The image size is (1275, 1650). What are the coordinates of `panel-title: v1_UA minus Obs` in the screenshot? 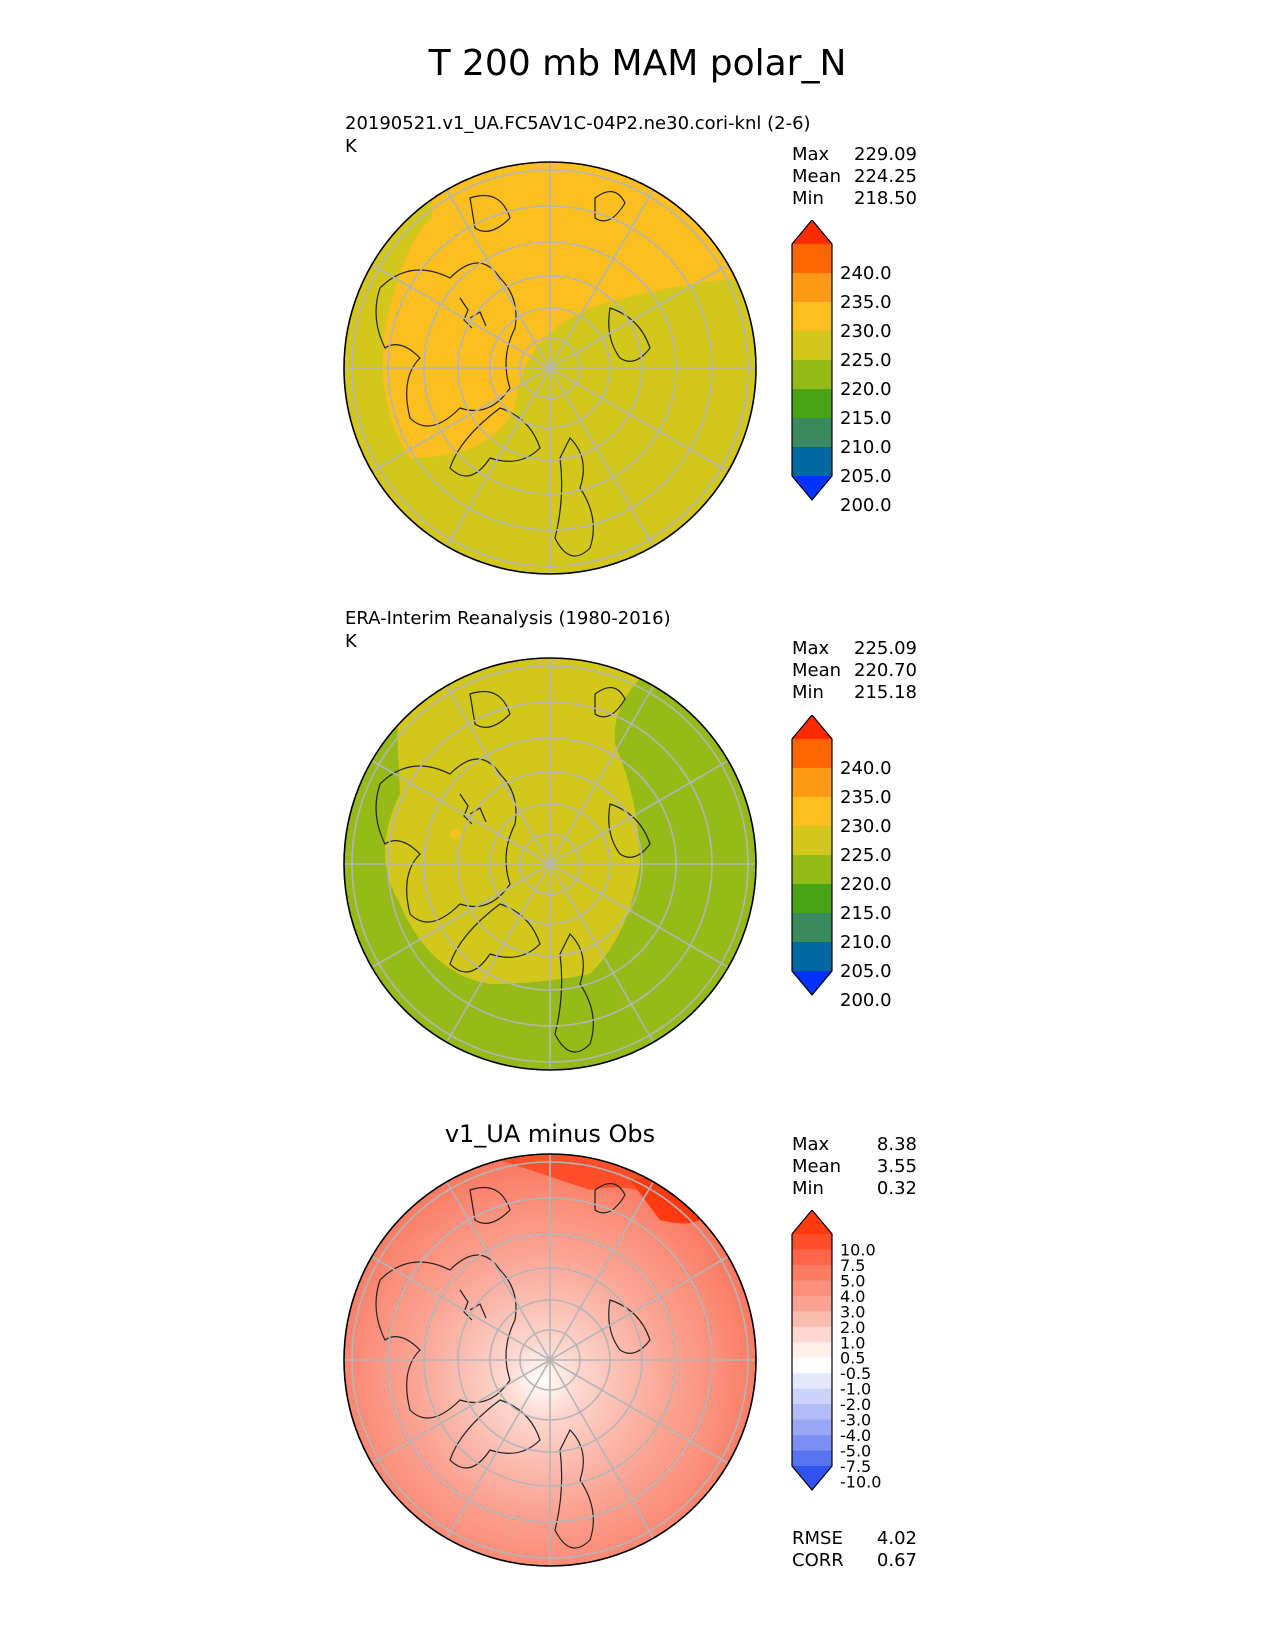 It's located at (550, 1134).